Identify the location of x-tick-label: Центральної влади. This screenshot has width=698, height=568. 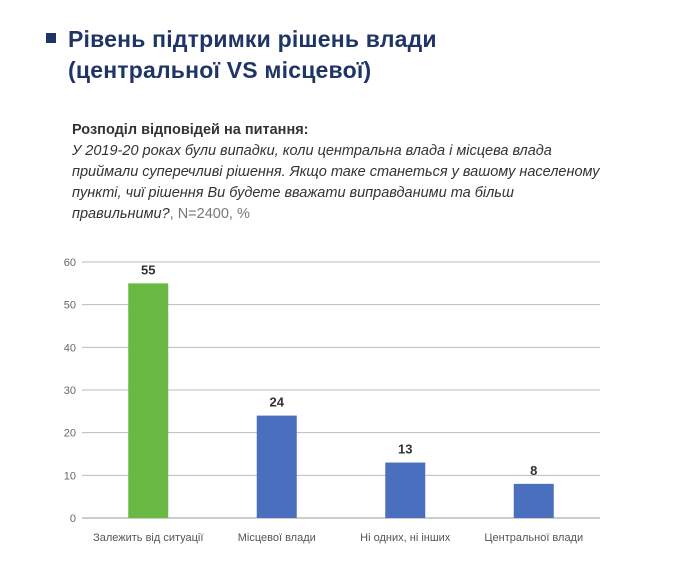
(533, 538).